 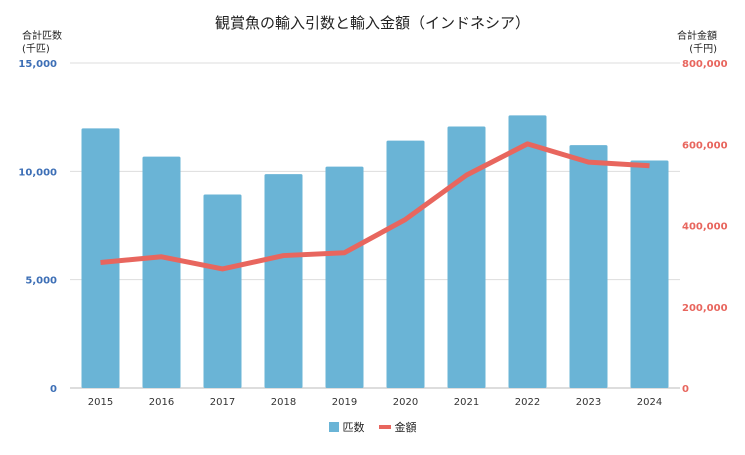 I want to click on legend-swatch-bar, so click(x=333, y=427).